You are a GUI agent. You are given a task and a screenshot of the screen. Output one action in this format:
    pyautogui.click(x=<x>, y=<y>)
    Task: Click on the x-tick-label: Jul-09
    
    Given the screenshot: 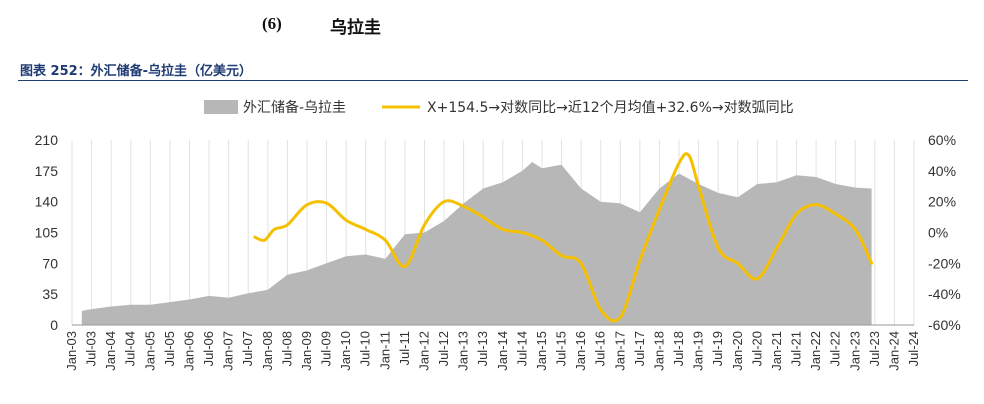 What is the action you would take?
    pyautogui.click(x=326, y=348)
    